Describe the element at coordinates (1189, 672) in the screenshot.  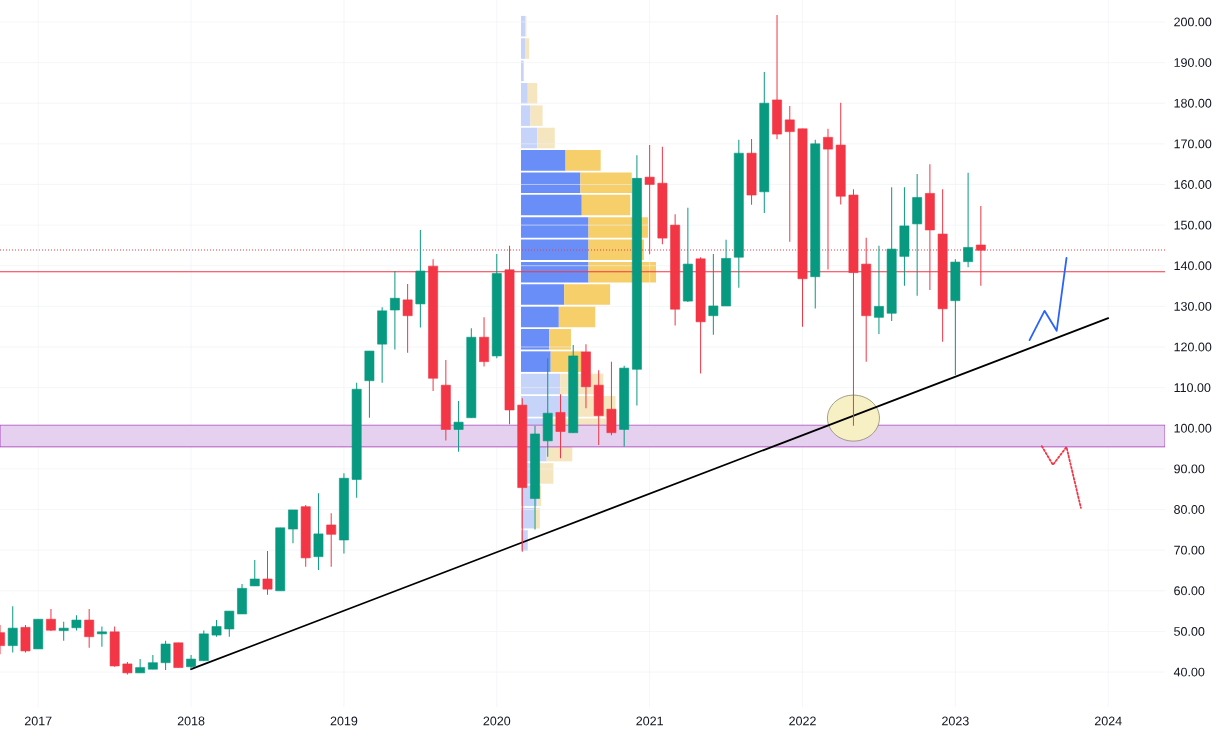
I see `y-tick-label: 40.00` at that location.